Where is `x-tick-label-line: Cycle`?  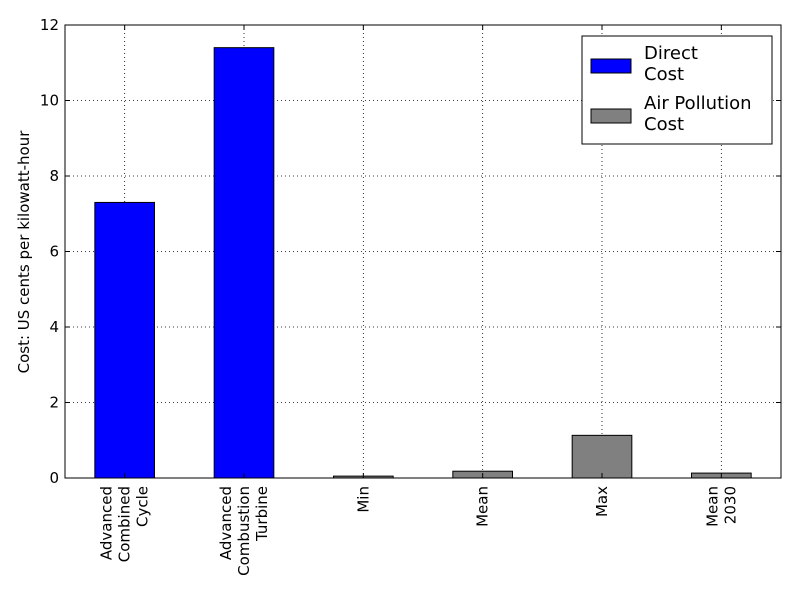
x-tick-label-line: Cycle is located at coordinates (143, 506).